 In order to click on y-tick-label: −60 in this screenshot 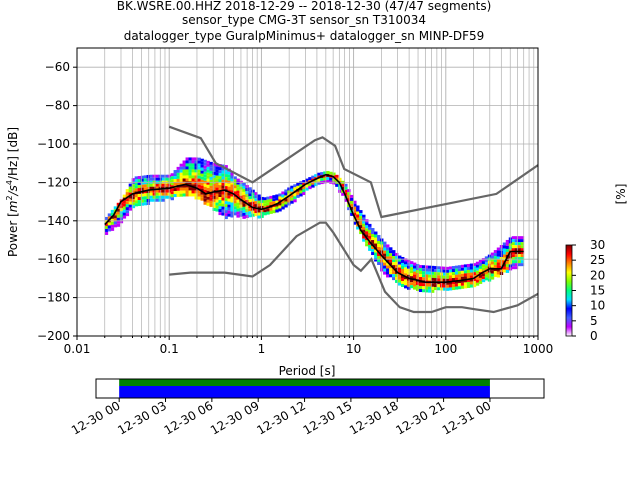, I will do `click(57, 67)`.